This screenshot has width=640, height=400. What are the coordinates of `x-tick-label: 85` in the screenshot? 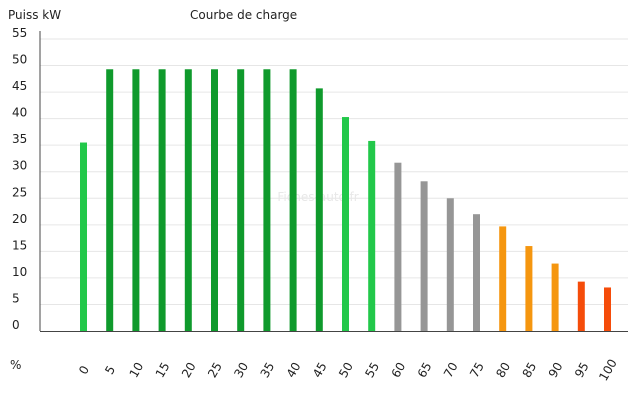 It's located at (530, 370).